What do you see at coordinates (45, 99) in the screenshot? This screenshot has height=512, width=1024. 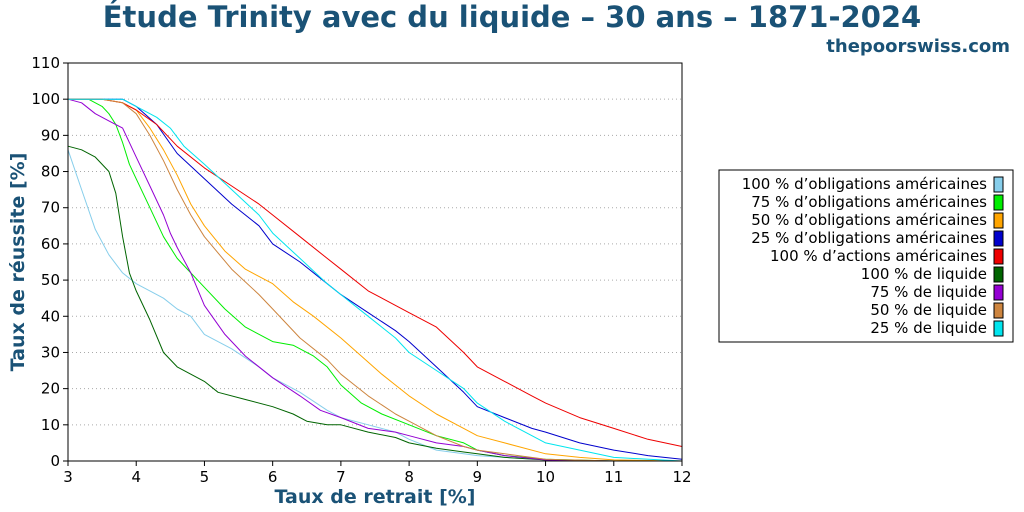 I see `y-tick-label: 100` at bounding box center [45, 99].